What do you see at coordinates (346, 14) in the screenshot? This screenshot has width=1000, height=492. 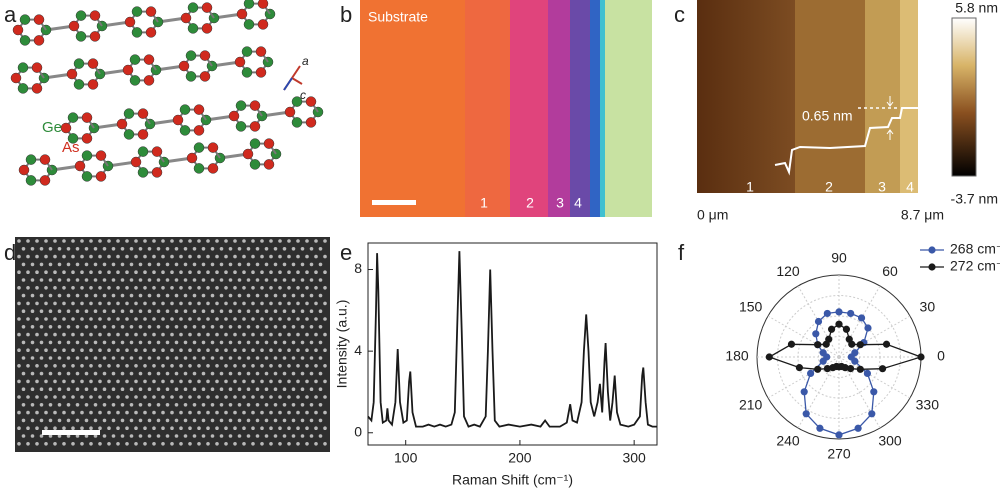 I see `panel-letter: b` at bounding box center [346, 14].